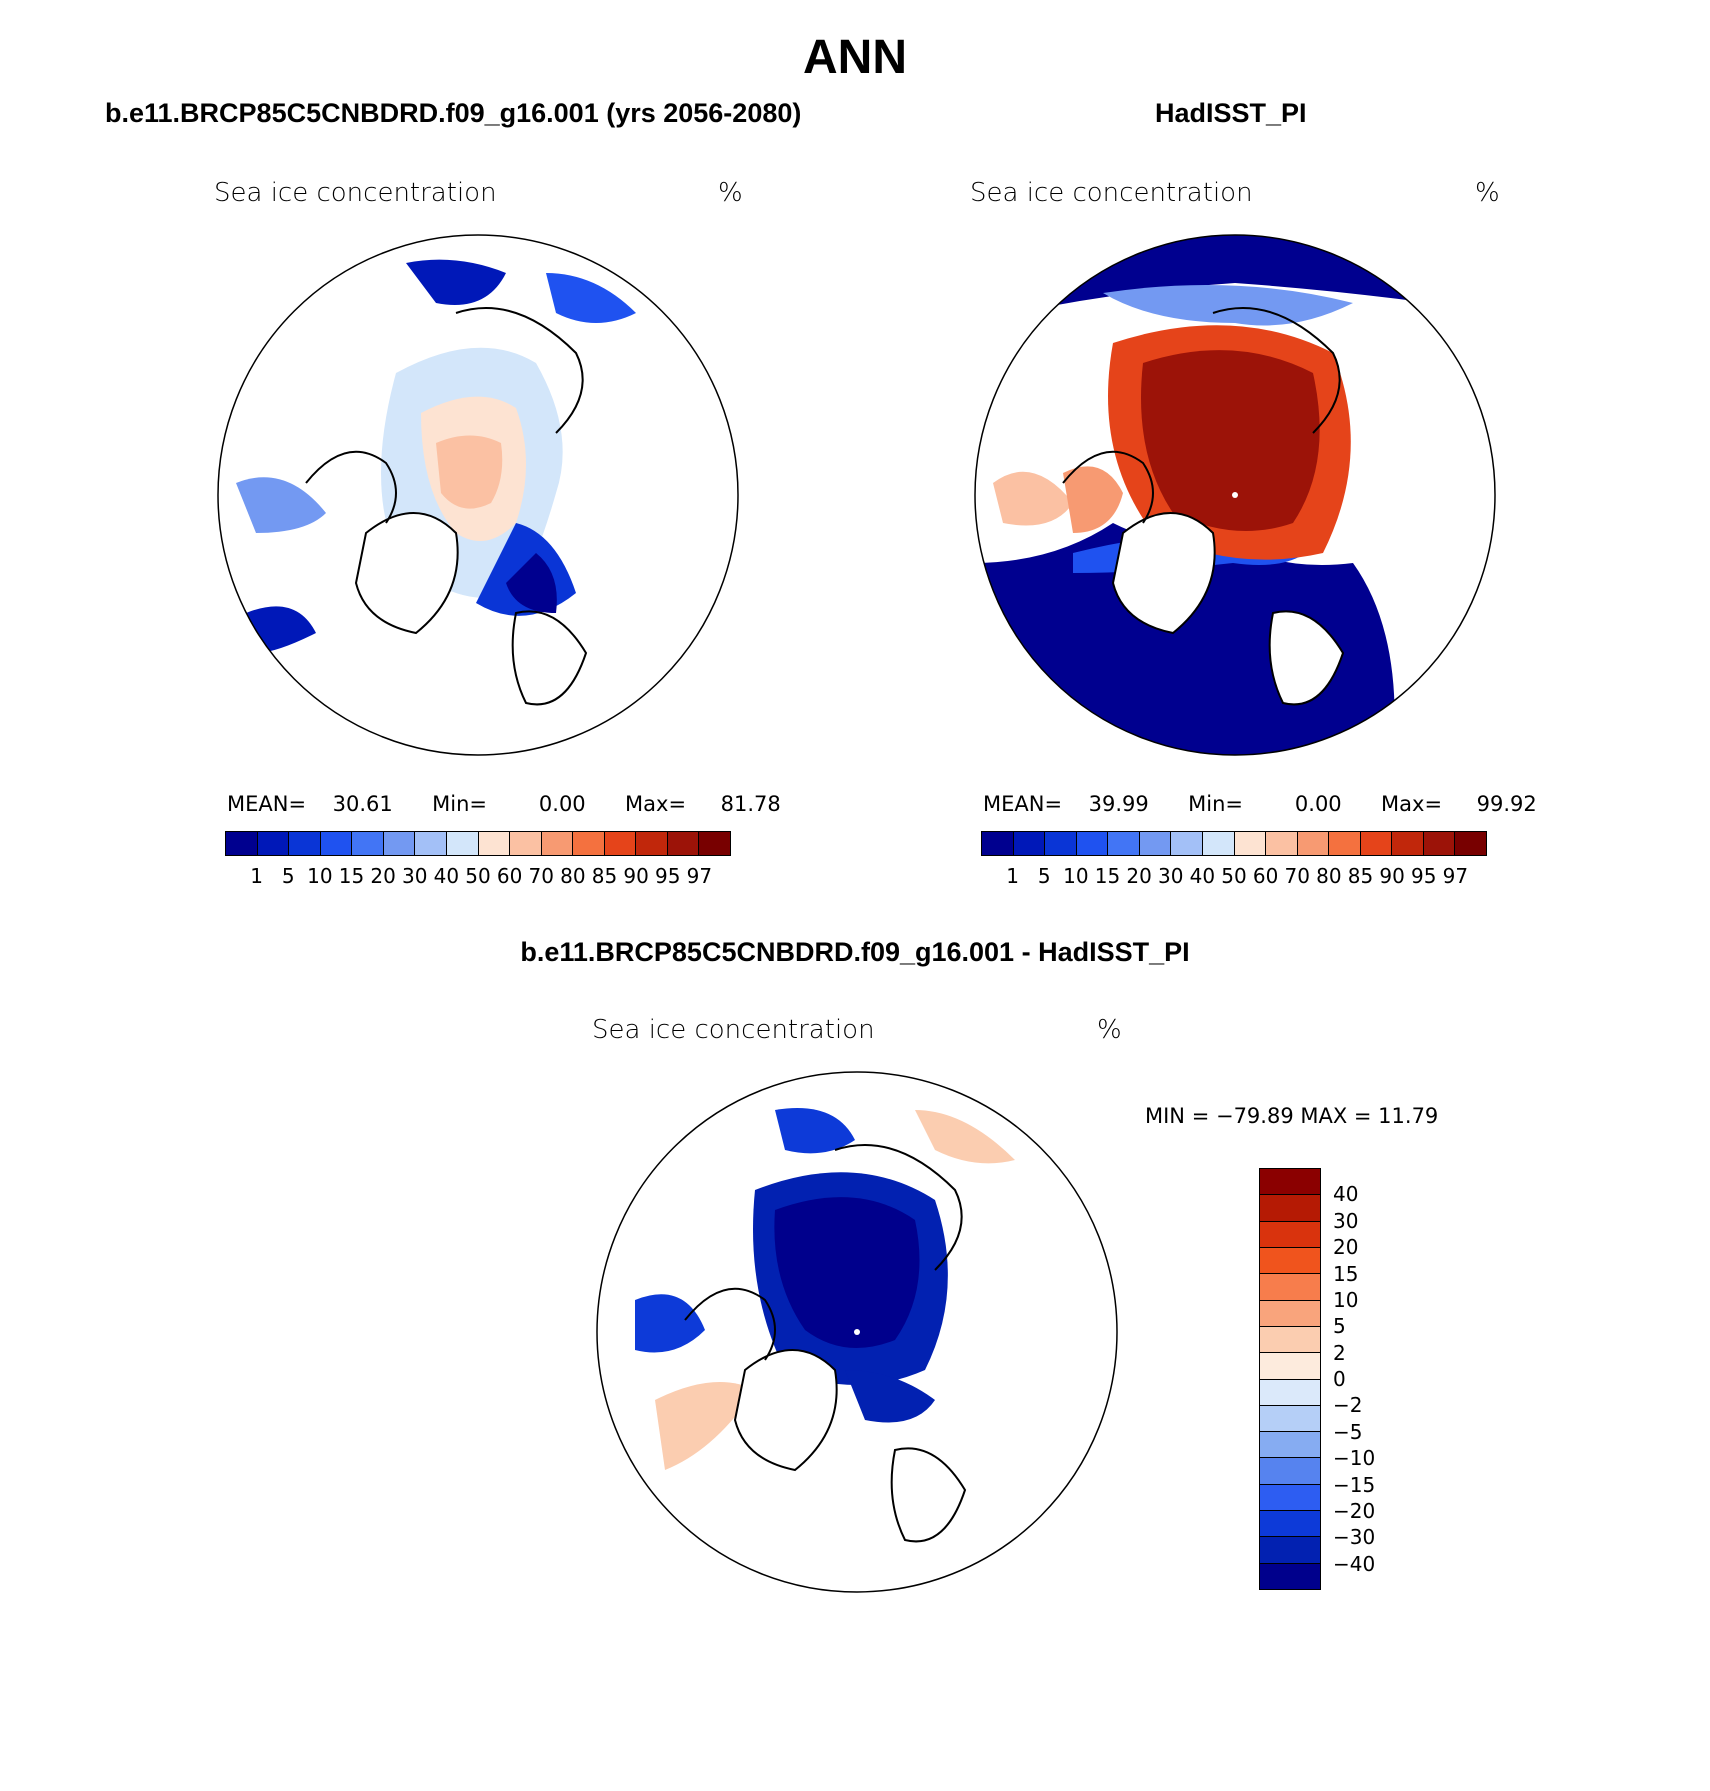 The width and height of the screenshot is (1710, 1791). What do you see at coordinates (1023, 804) in the screenshot?
I see `obs-mean-label: MEAN=` at bounding box center [1023, 804].